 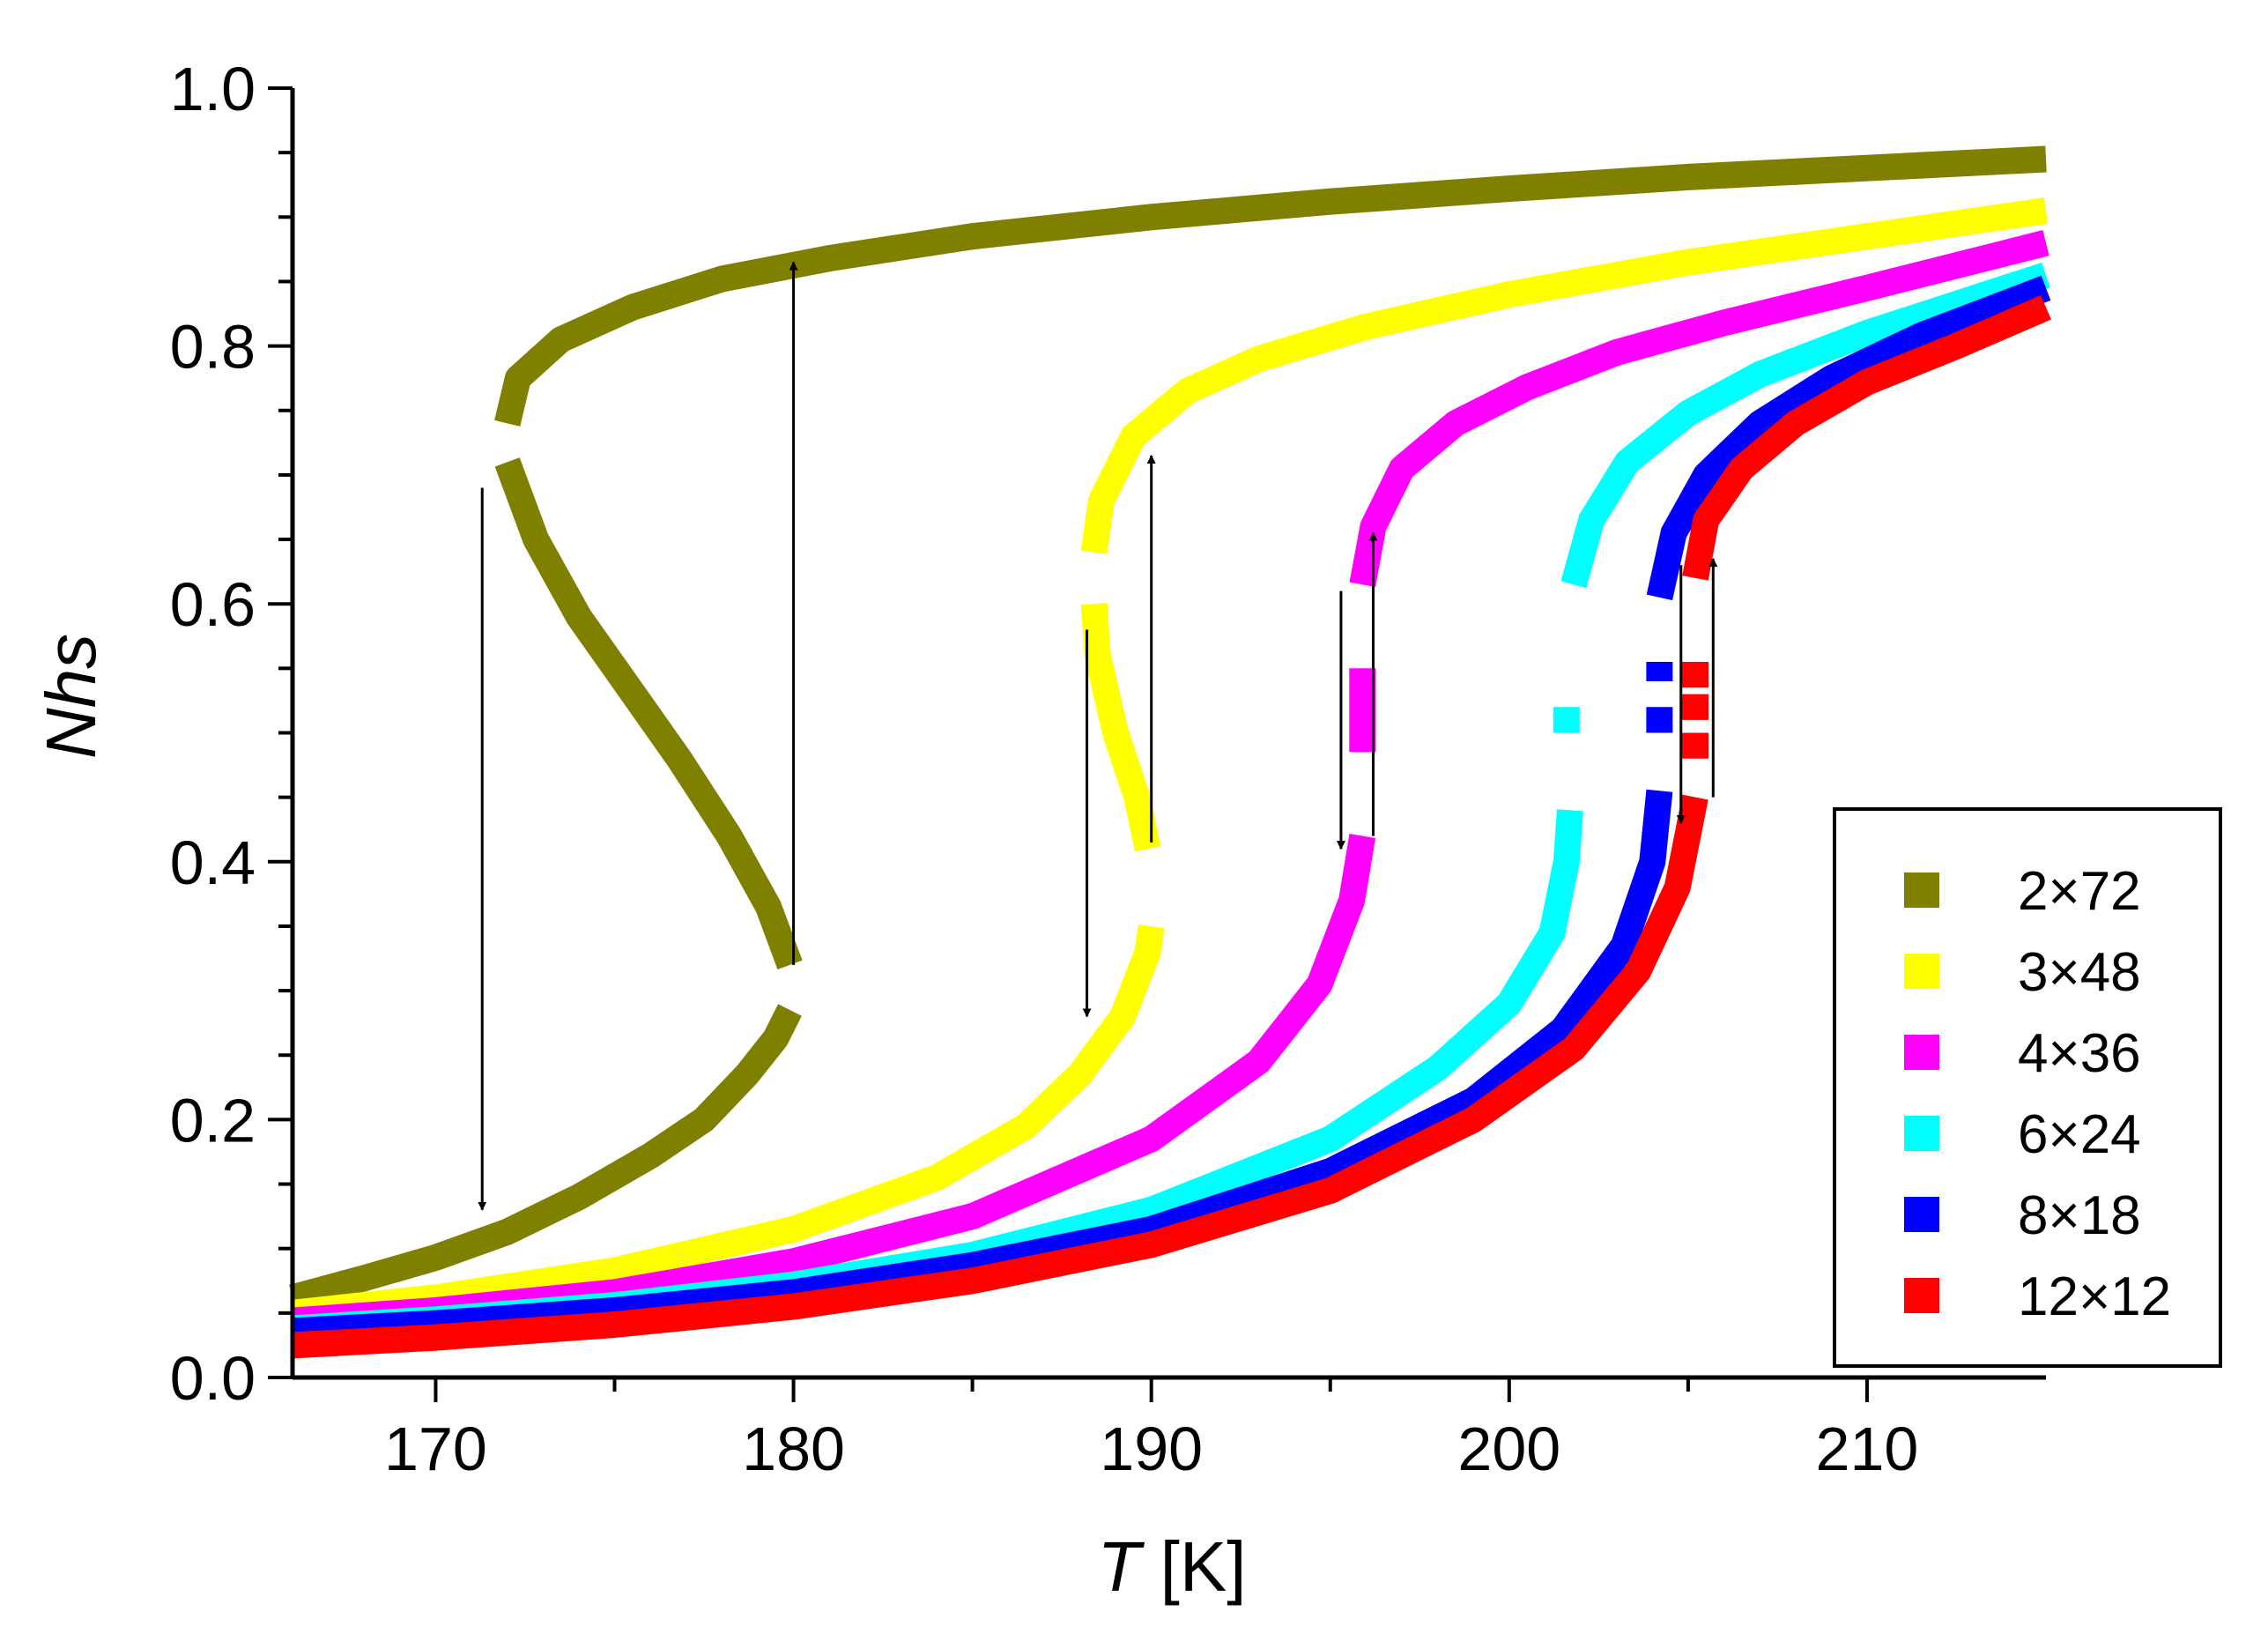 What do you see at coordinates (213, 1120) in the screenshot?
I see `y-tick-label: 0.2` at bounding box center [213, 1120].